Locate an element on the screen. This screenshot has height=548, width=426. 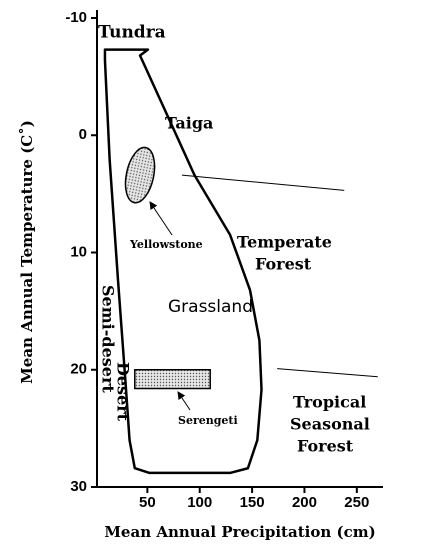
biome-label: Tropical is located at coordinates (329, 402).